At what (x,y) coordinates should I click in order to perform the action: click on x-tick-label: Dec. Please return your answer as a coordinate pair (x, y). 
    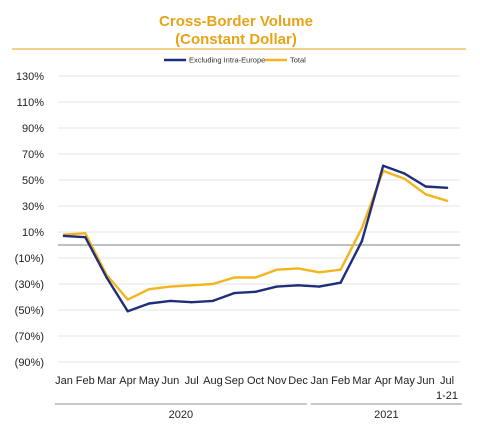
    Looking at the image, I should click on (298, 381).